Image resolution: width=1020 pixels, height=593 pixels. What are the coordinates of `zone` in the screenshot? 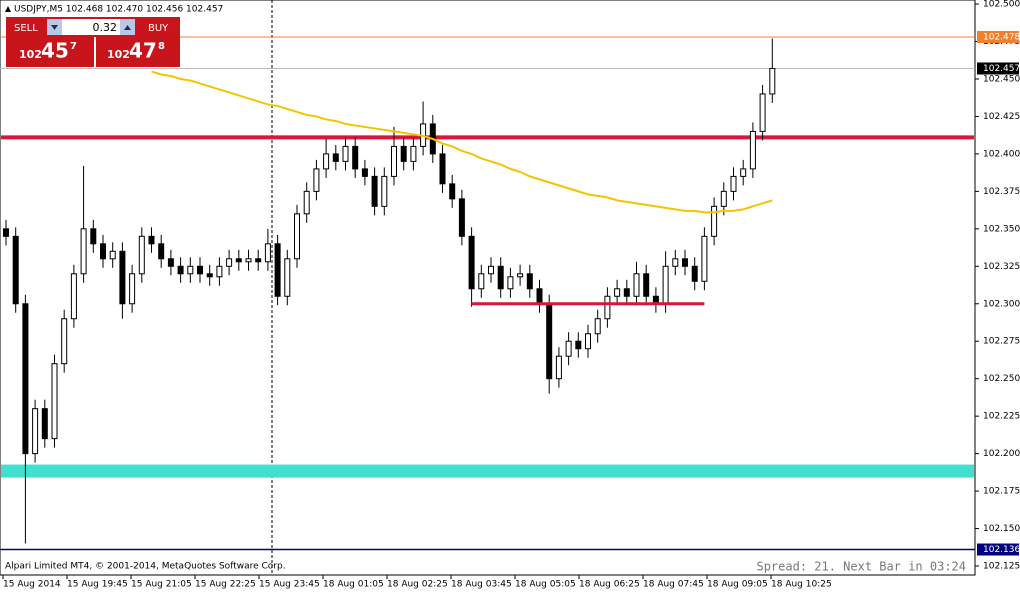 It's located at (487, 471).